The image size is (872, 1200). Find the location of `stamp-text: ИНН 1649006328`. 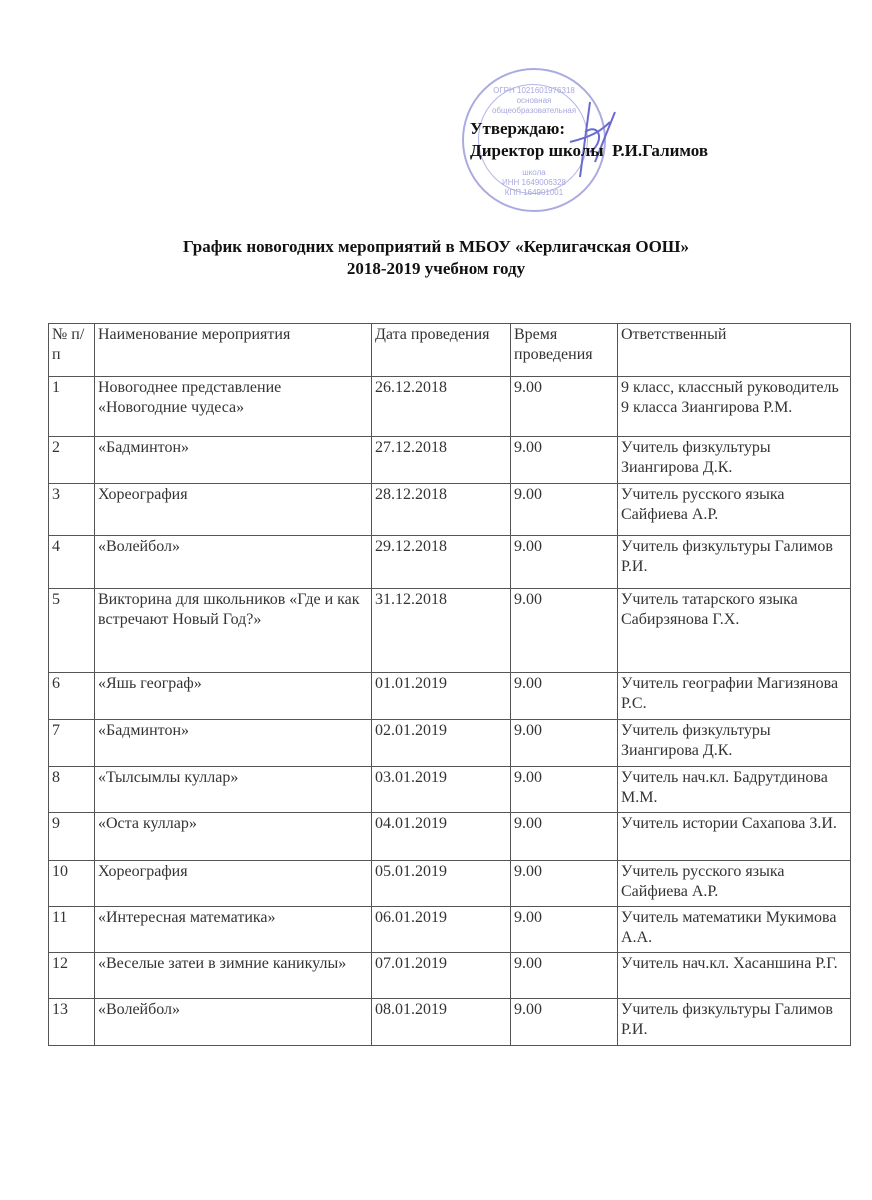

stamp-text: ИНН 1649006328 is located at coordinates (534, 182).